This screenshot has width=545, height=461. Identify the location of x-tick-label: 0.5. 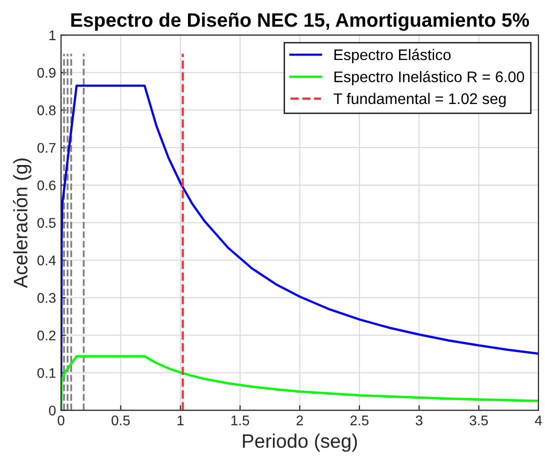
(121, 421).